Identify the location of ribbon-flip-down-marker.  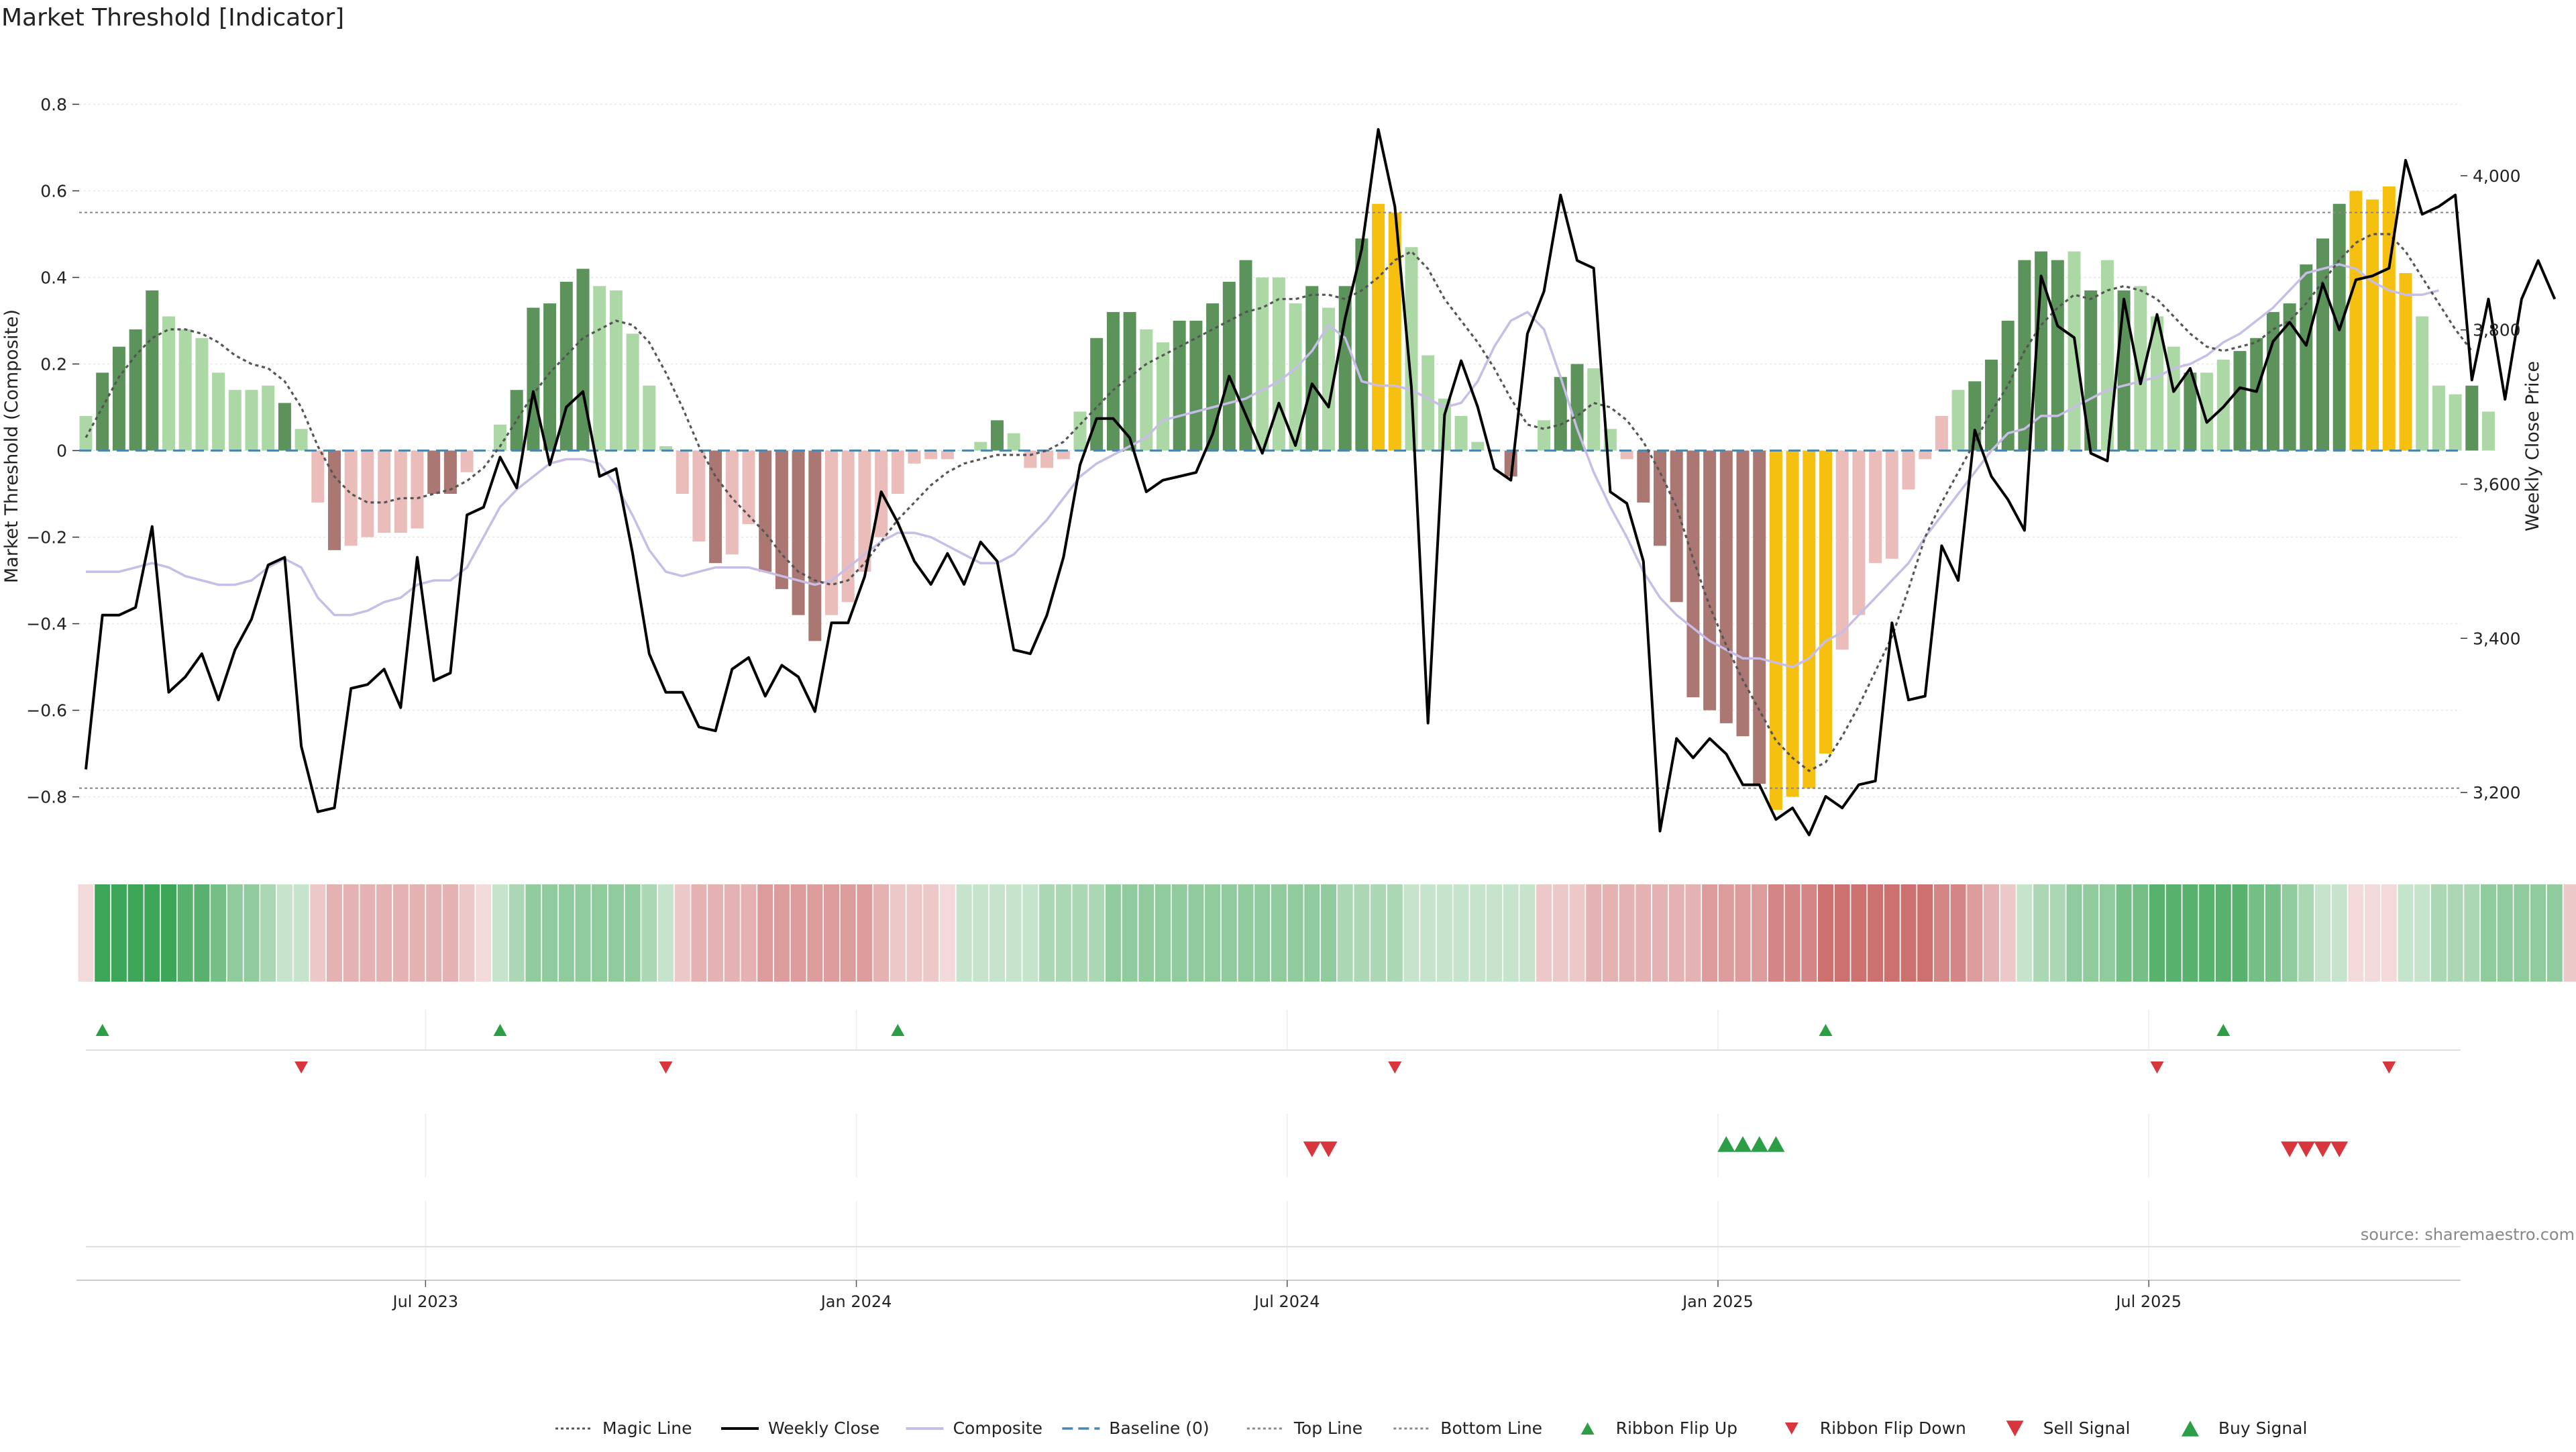
(2157, 1067).